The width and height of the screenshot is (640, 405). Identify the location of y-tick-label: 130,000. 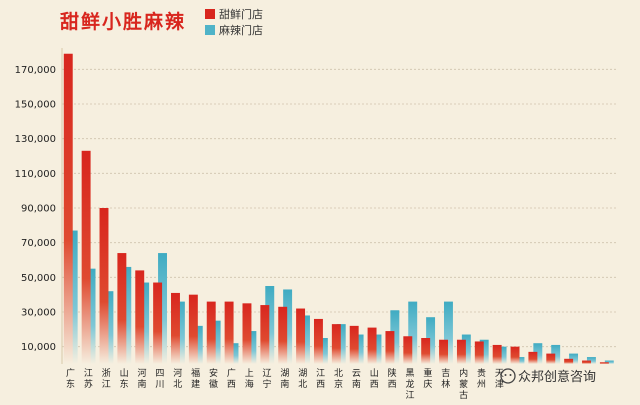
(35, 139).